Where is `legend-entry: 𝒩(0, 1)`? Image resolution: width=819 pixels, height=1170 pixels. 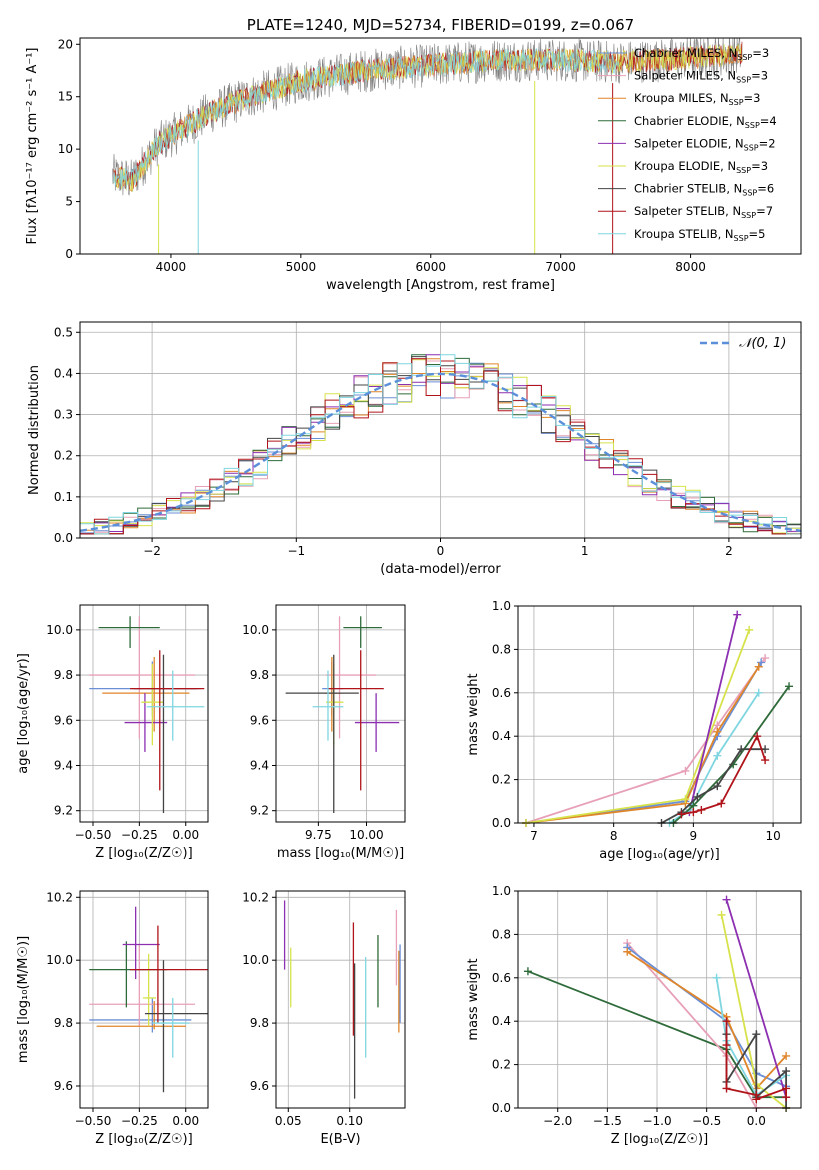 legend-entry: 𝒩(0, 1) is located at coordinates (762, 343).